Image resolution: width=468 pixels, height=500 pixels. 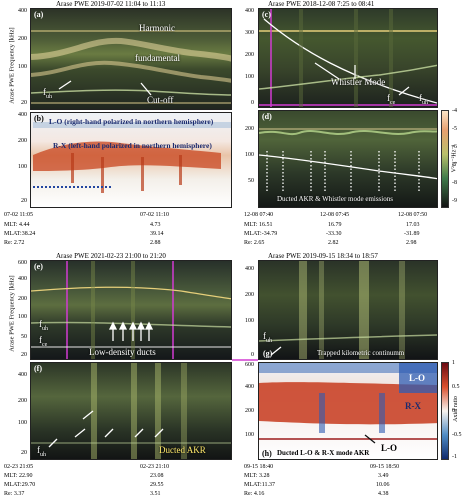 I want to click on time-tick: 12-08 07:45, so click(x=335, y=215).